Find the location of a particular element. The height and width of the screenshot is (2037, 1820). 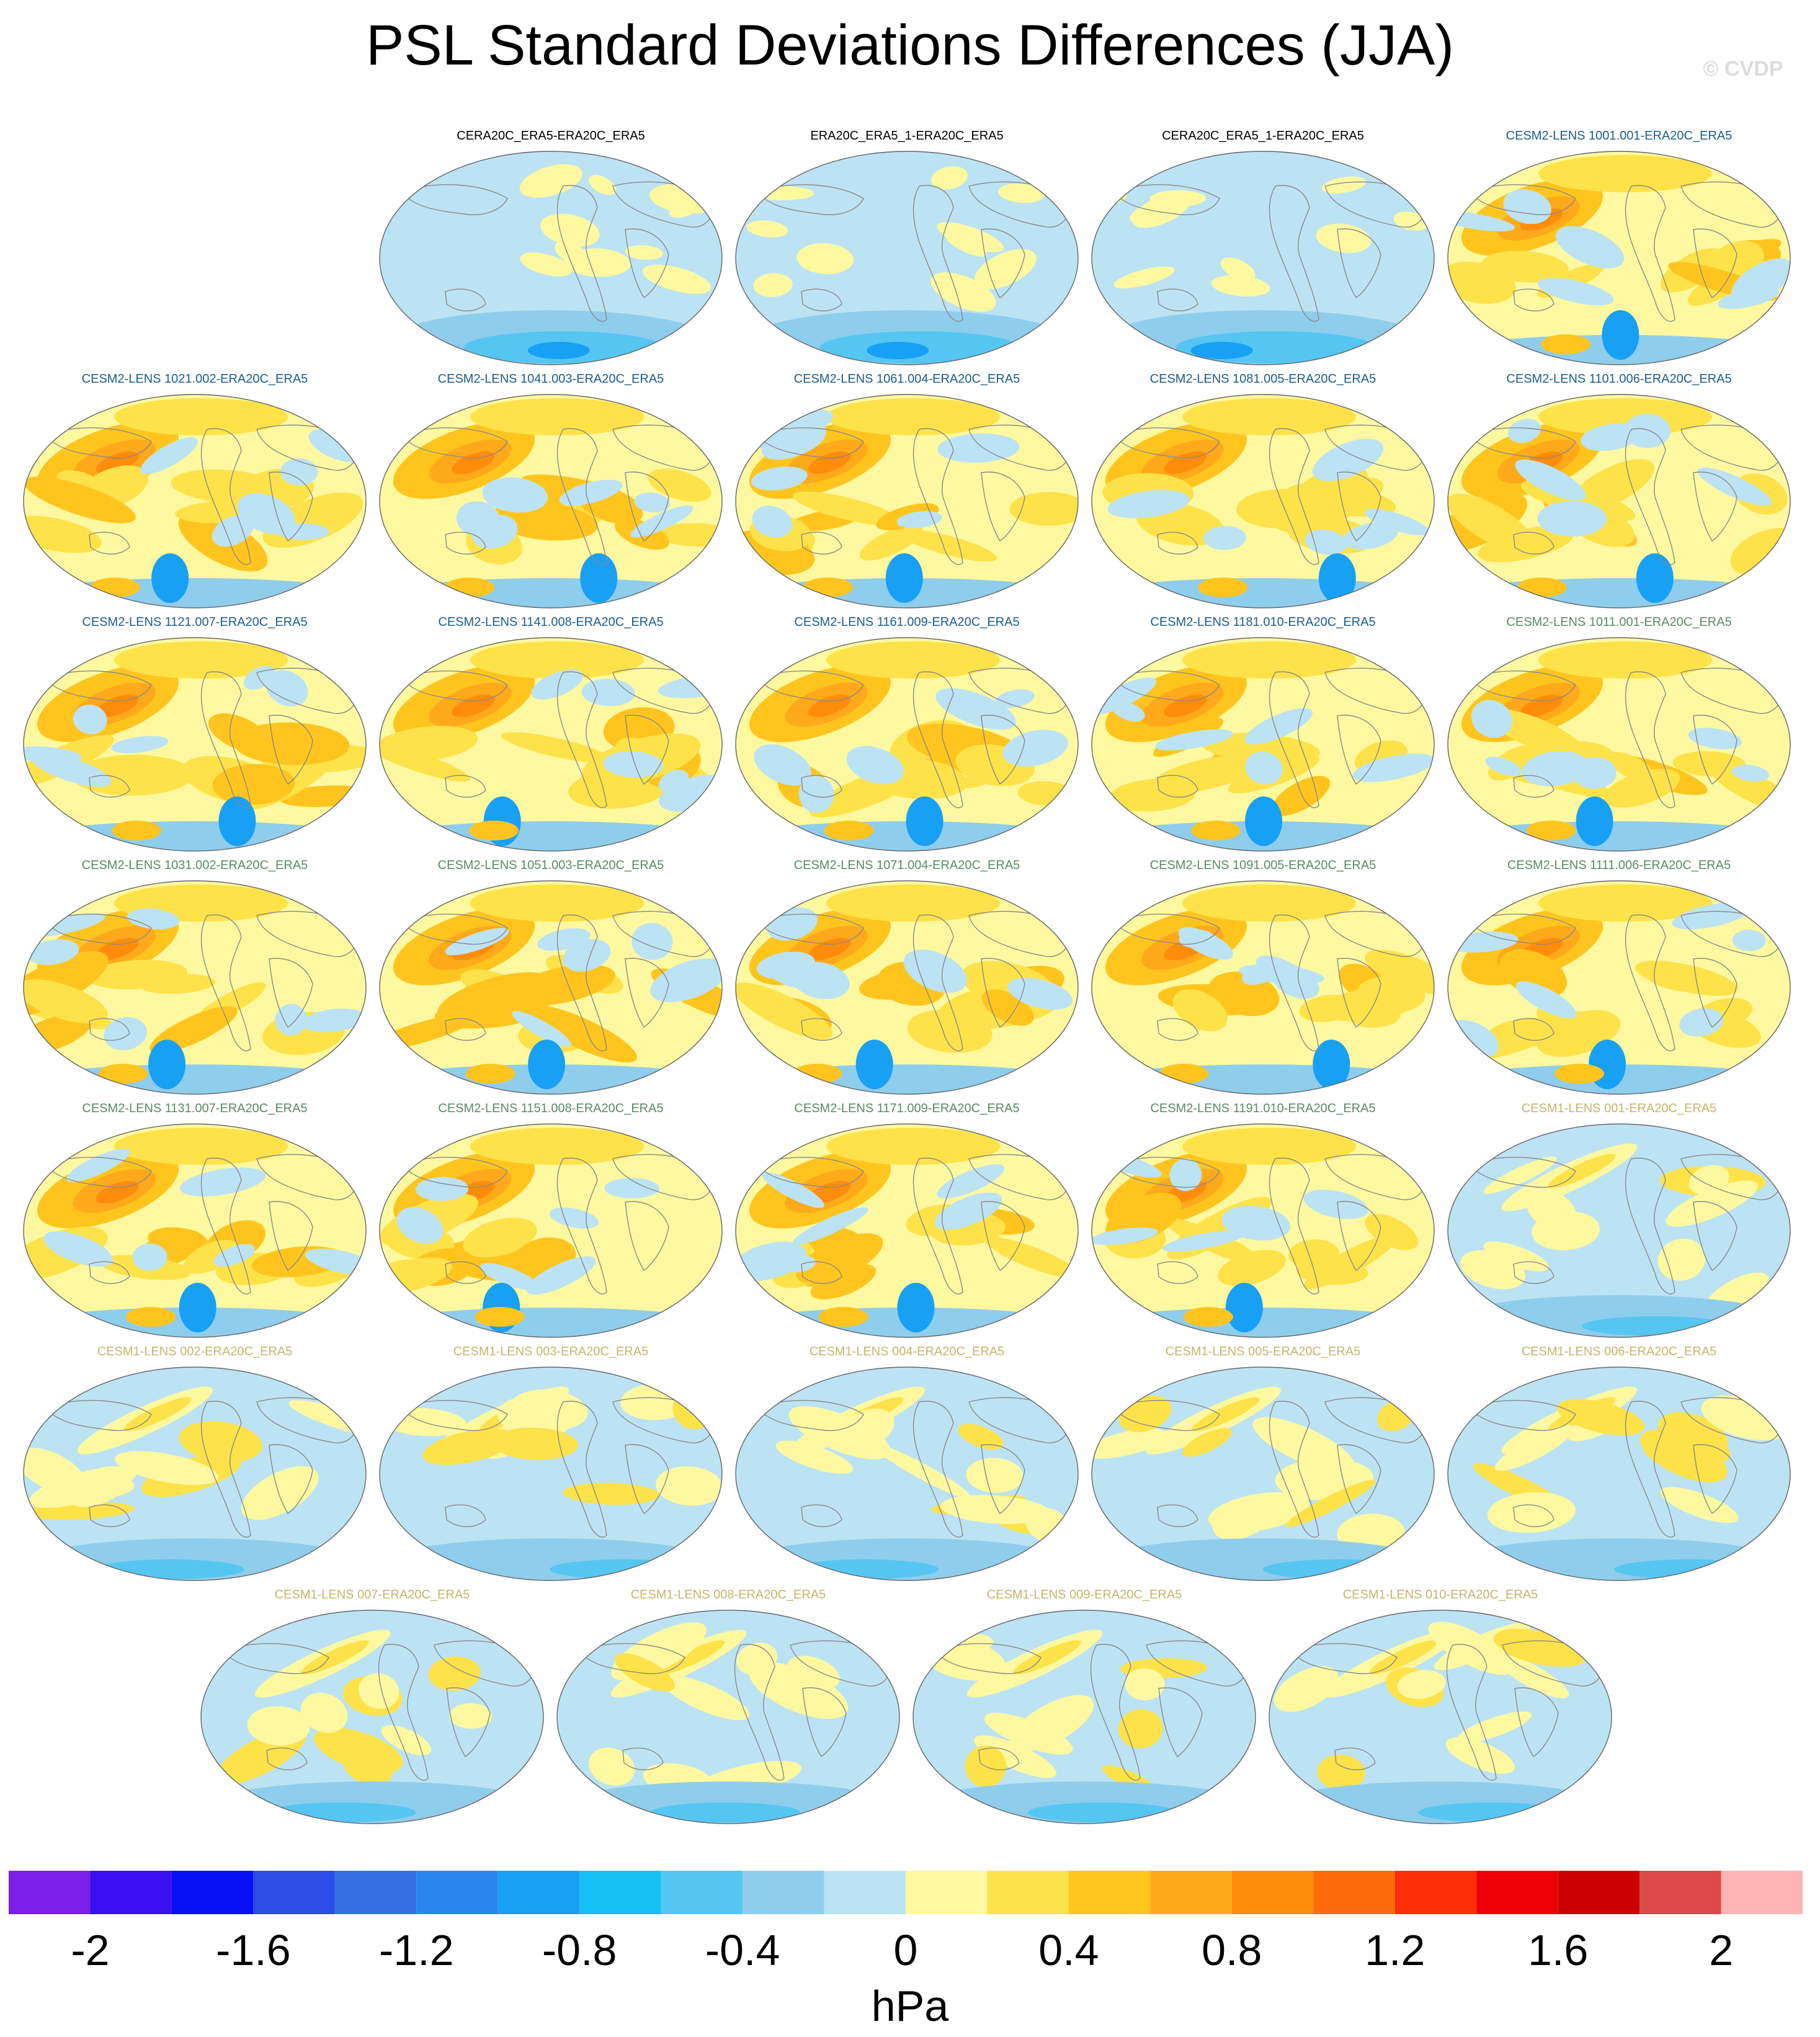

map-panel: CESM2-LENS 1111.006-ERA20C_ERA5 is located at coordinates (1619, 977).